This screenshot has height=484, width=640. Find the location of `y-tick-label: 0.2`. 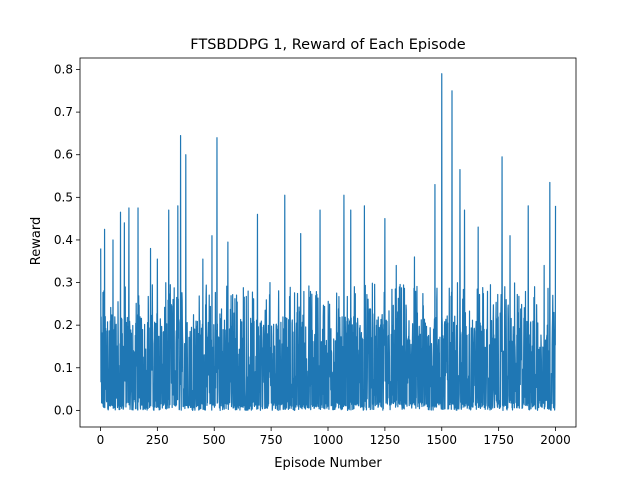

y-tick-label: 0.2 is located at coordinates (63, 325).